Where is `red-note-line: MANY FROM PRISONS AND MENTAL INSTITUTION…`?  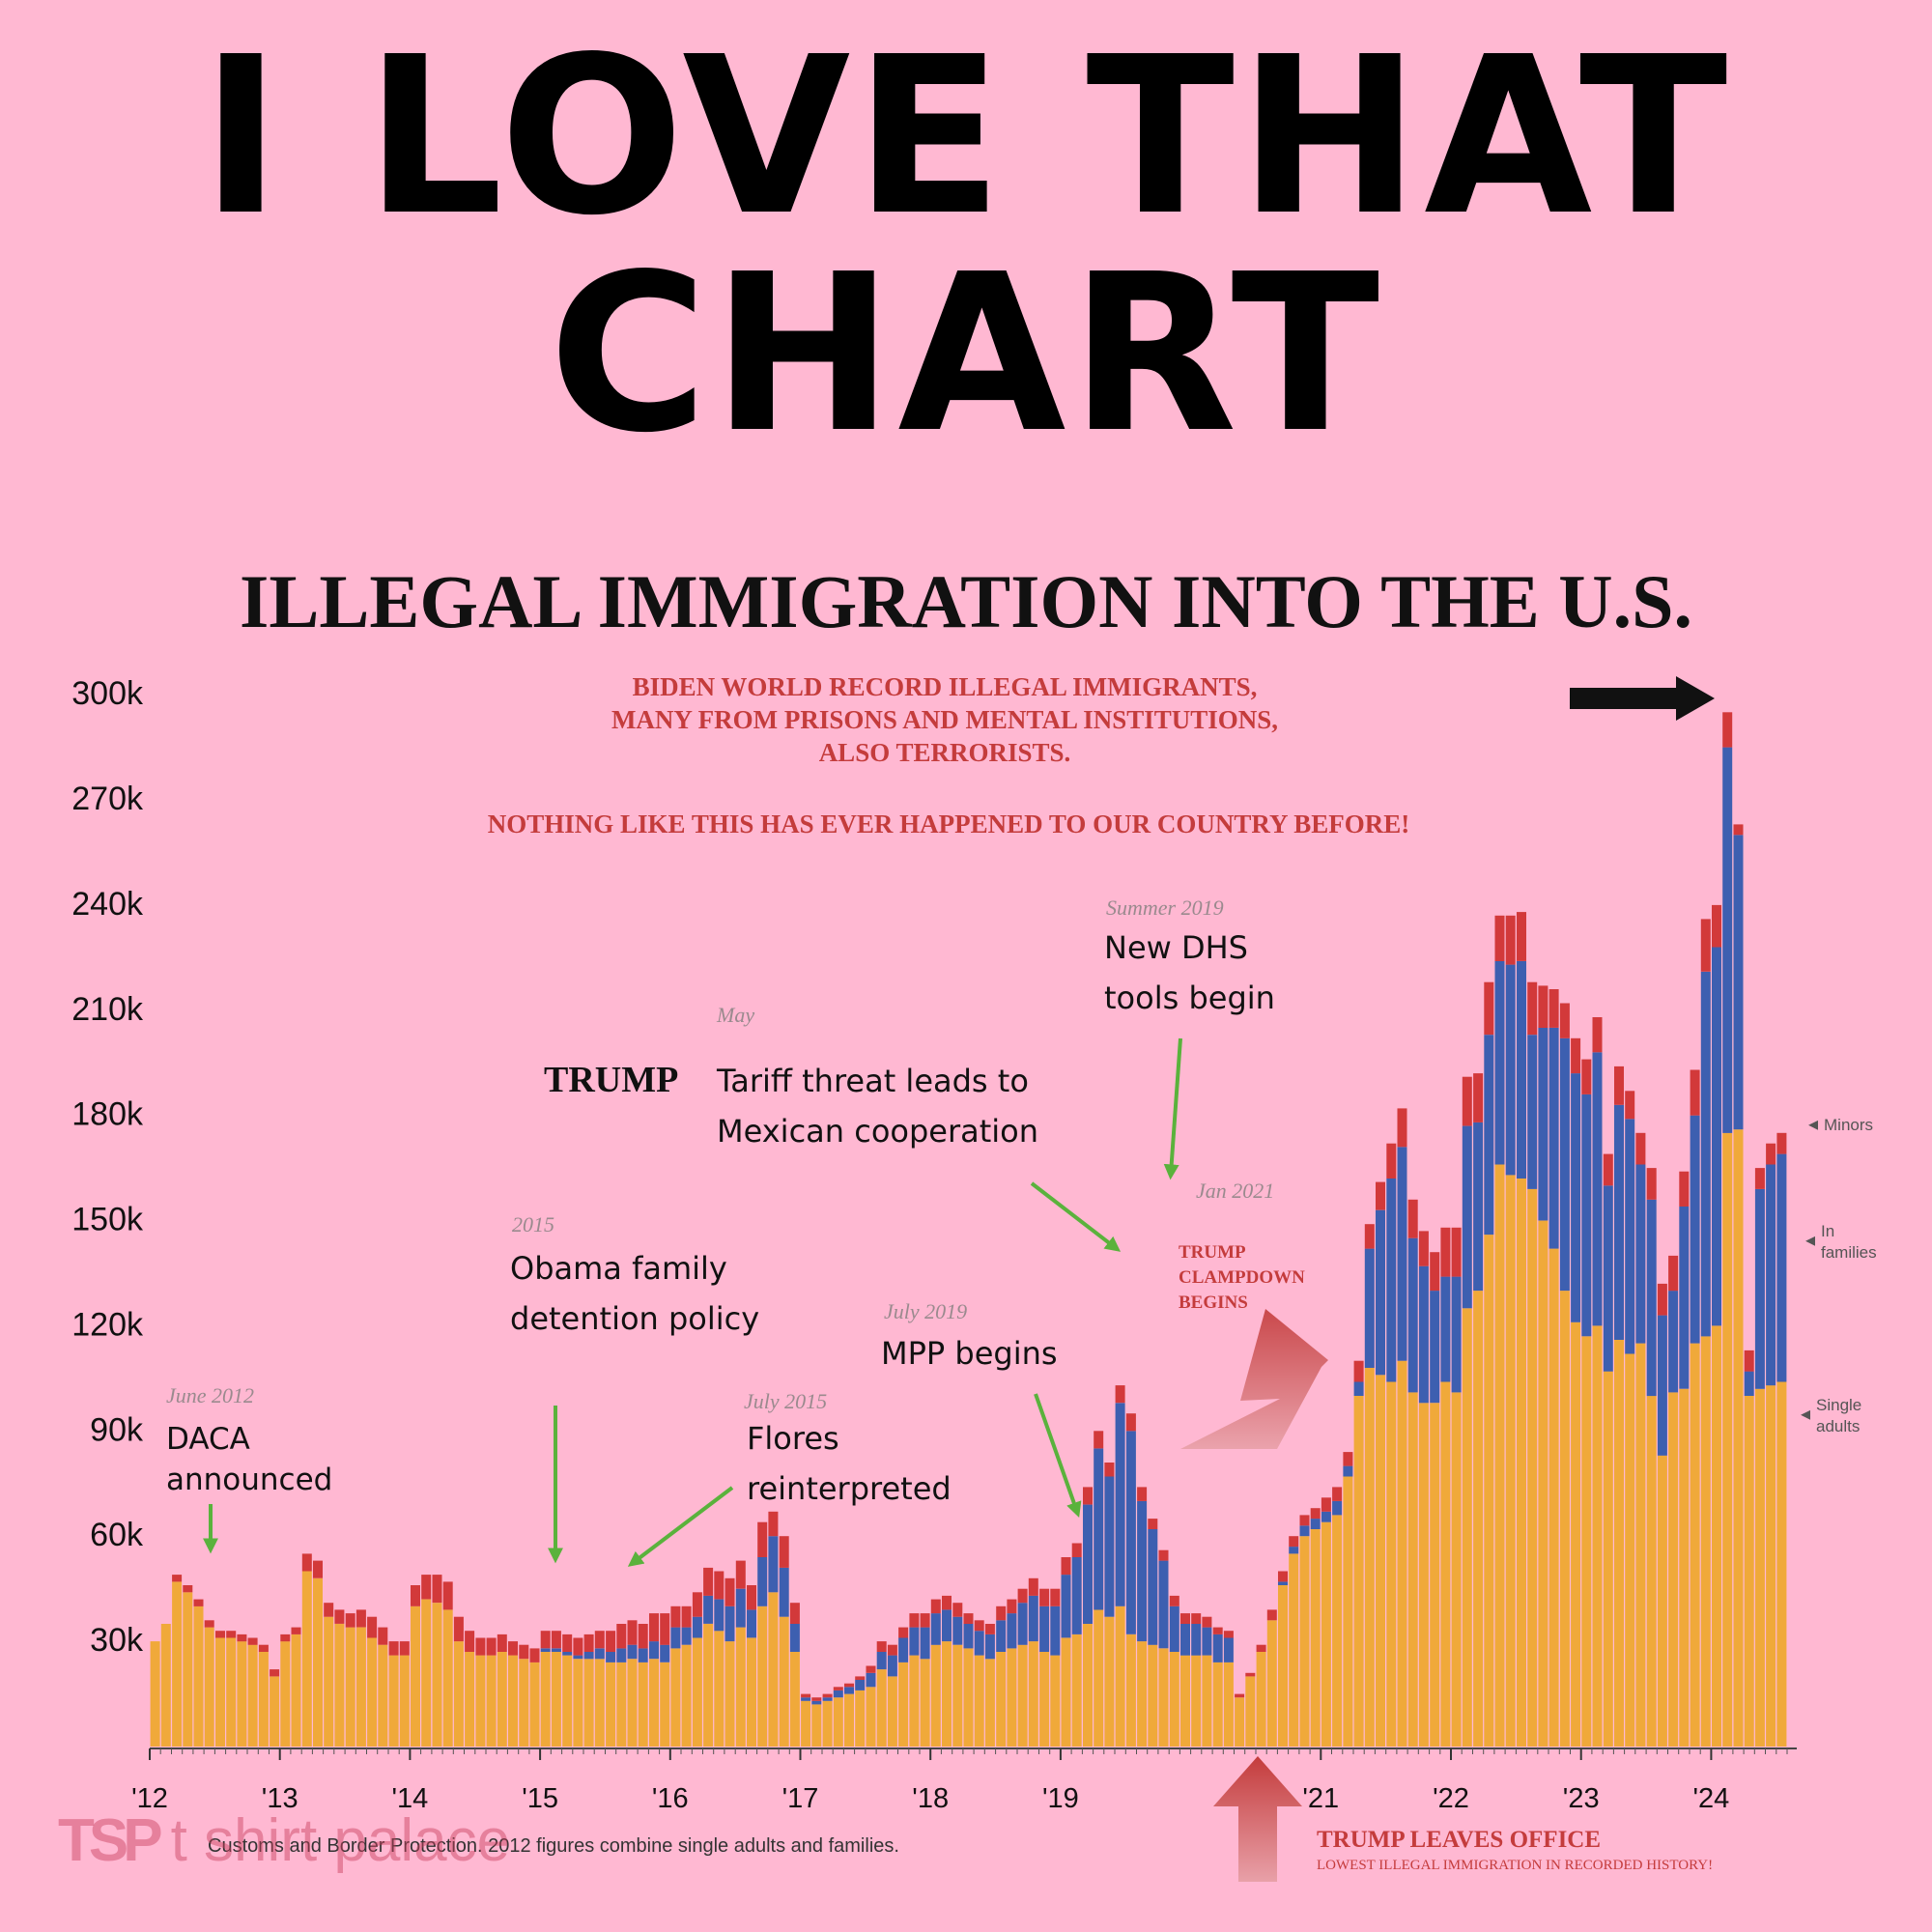 red-note-line: MANY FROM PRISONS AND MENTAL INSTITUTION… is located at coordinates (944, 719).